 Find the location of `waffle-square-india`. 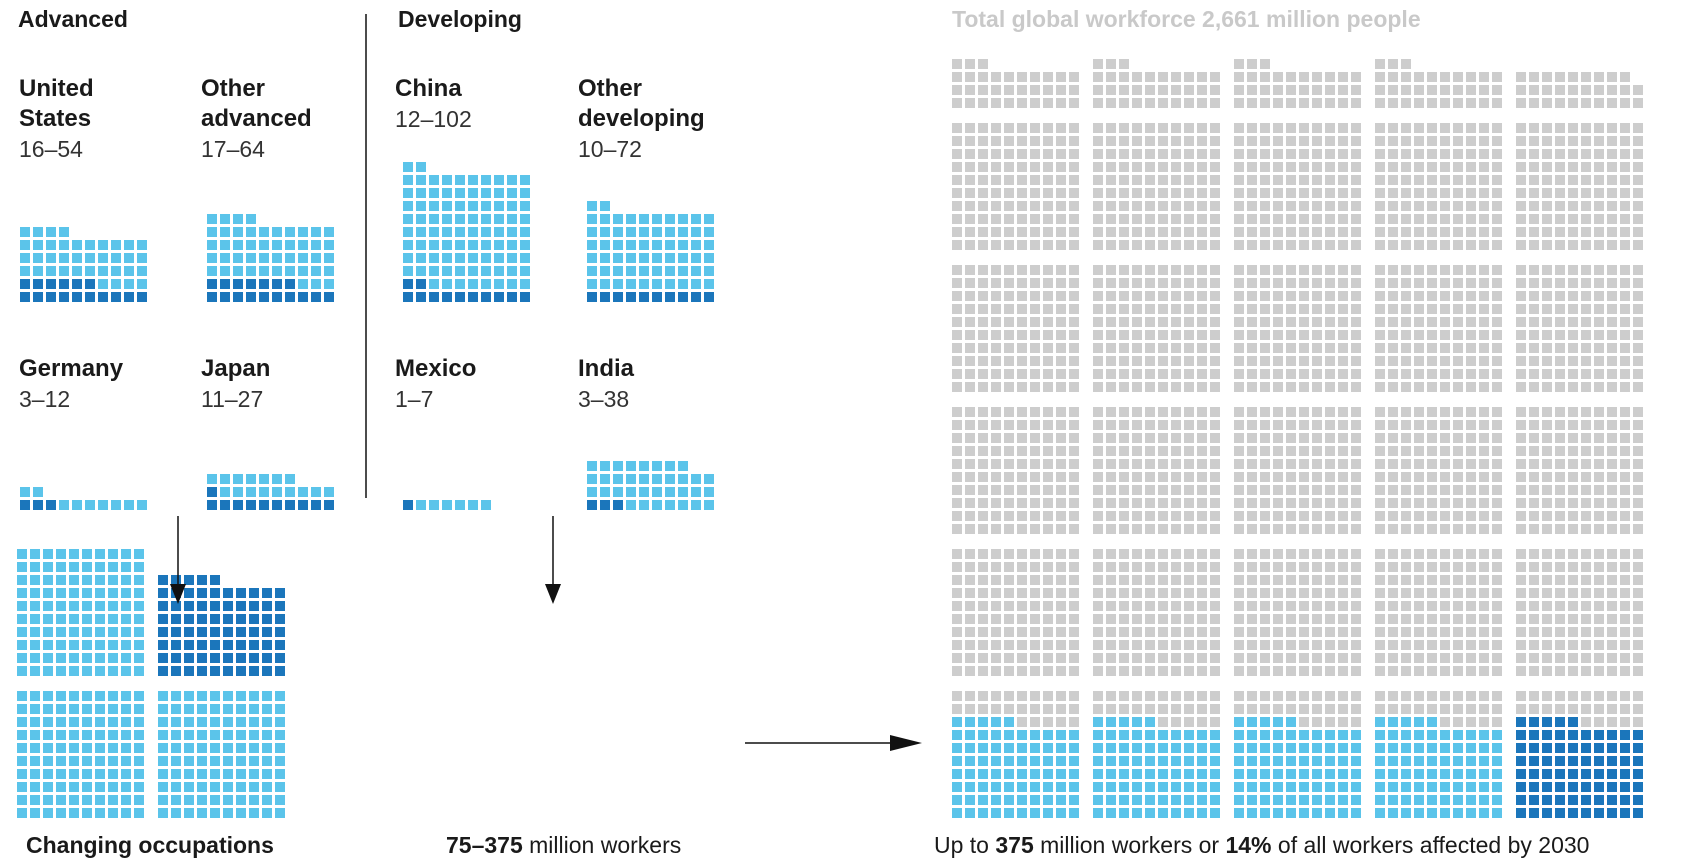

waffle-square-india is located at coordinates (657, 505).